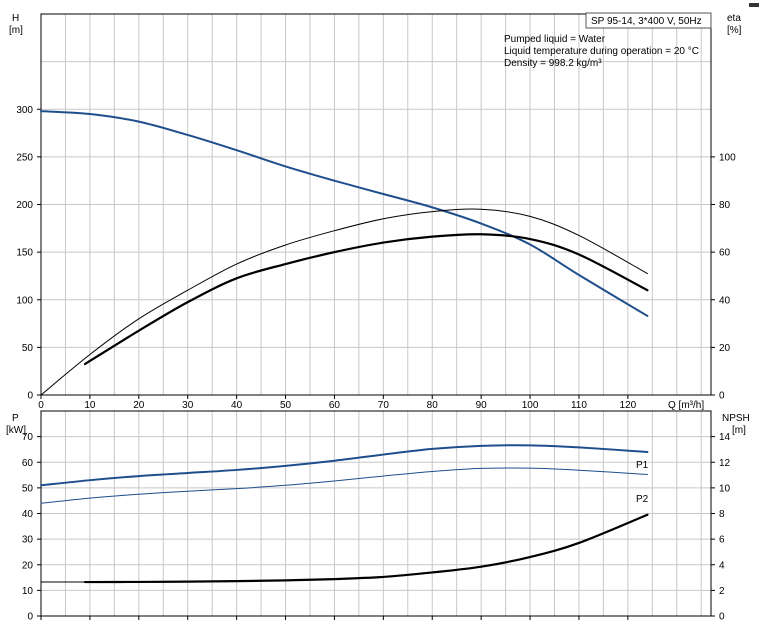 The width and height of the screenshot is (760, 628). Describe the element at coordinates (722, 514) in the screenshot. I see `bottom-right-tick-label: 8` at that location.